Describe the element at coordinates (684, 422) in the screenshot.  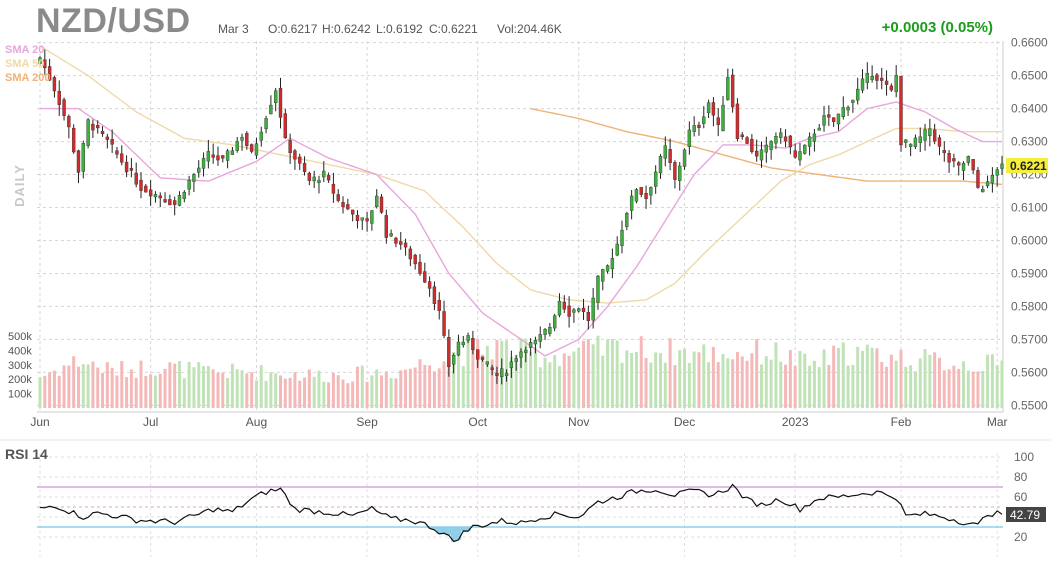
I see `x-tick-label: Dec` at that location.